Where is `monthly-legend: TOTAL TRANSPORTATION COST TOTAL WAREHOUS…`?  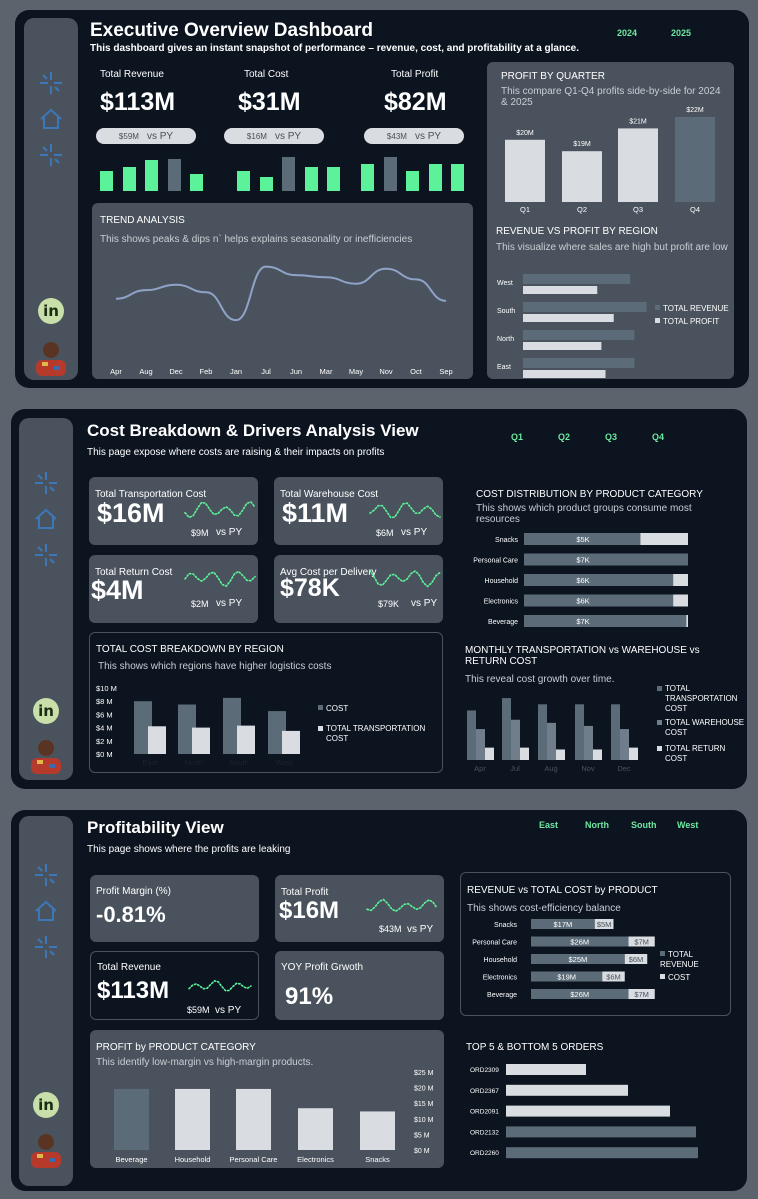 monthly-legend: TOTAL TRANSPORTATION COST TOTAL WAREHOUS… is located at coordinates (701, 724).